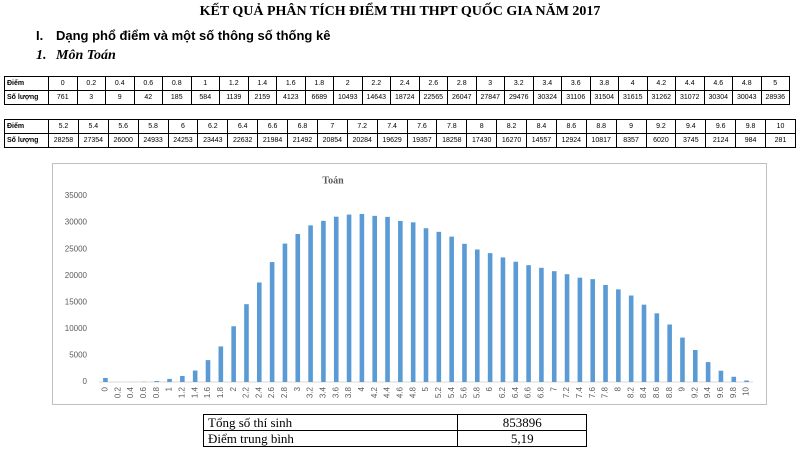 Image resolution: width=800 pixels, height=450 pixels. I want to click on x-tick-label: 8.6, so click(656, 392).